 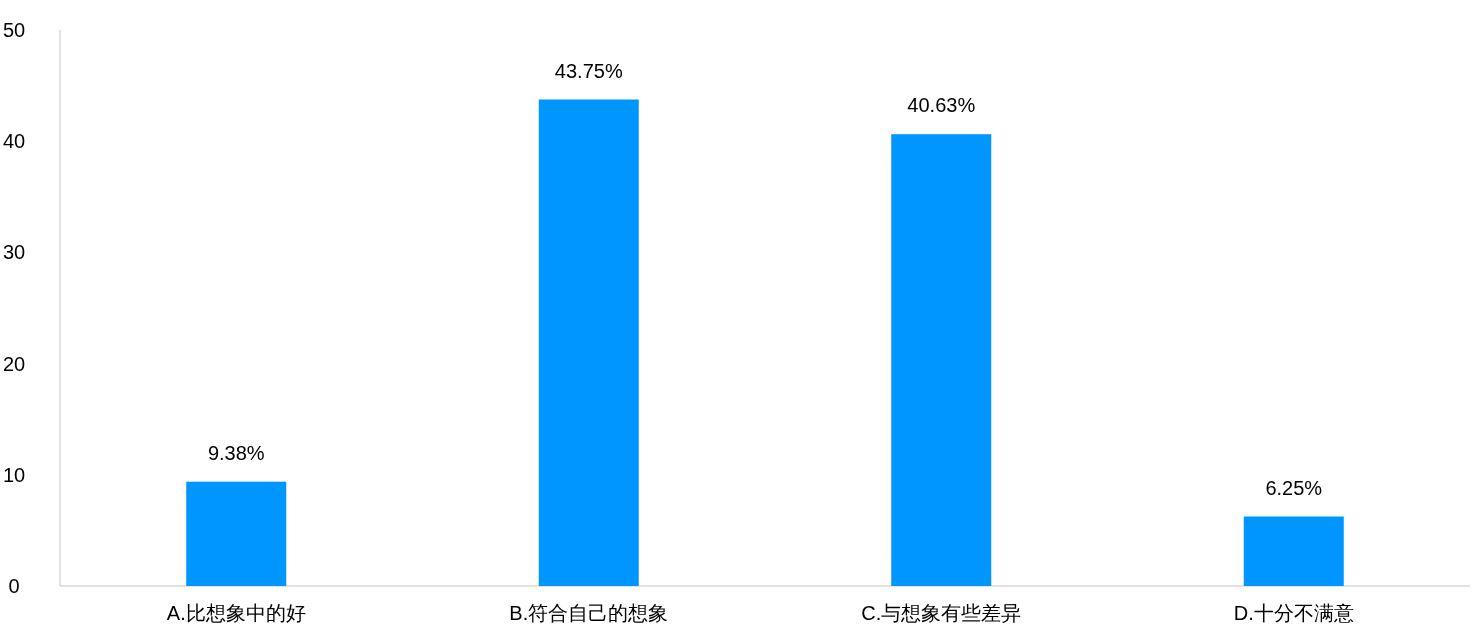 What do you see at coordinates (1293, 613) in the screenshot?
I see `x-tick-label: D.十分不满意` at bounding box center [1293, 613].